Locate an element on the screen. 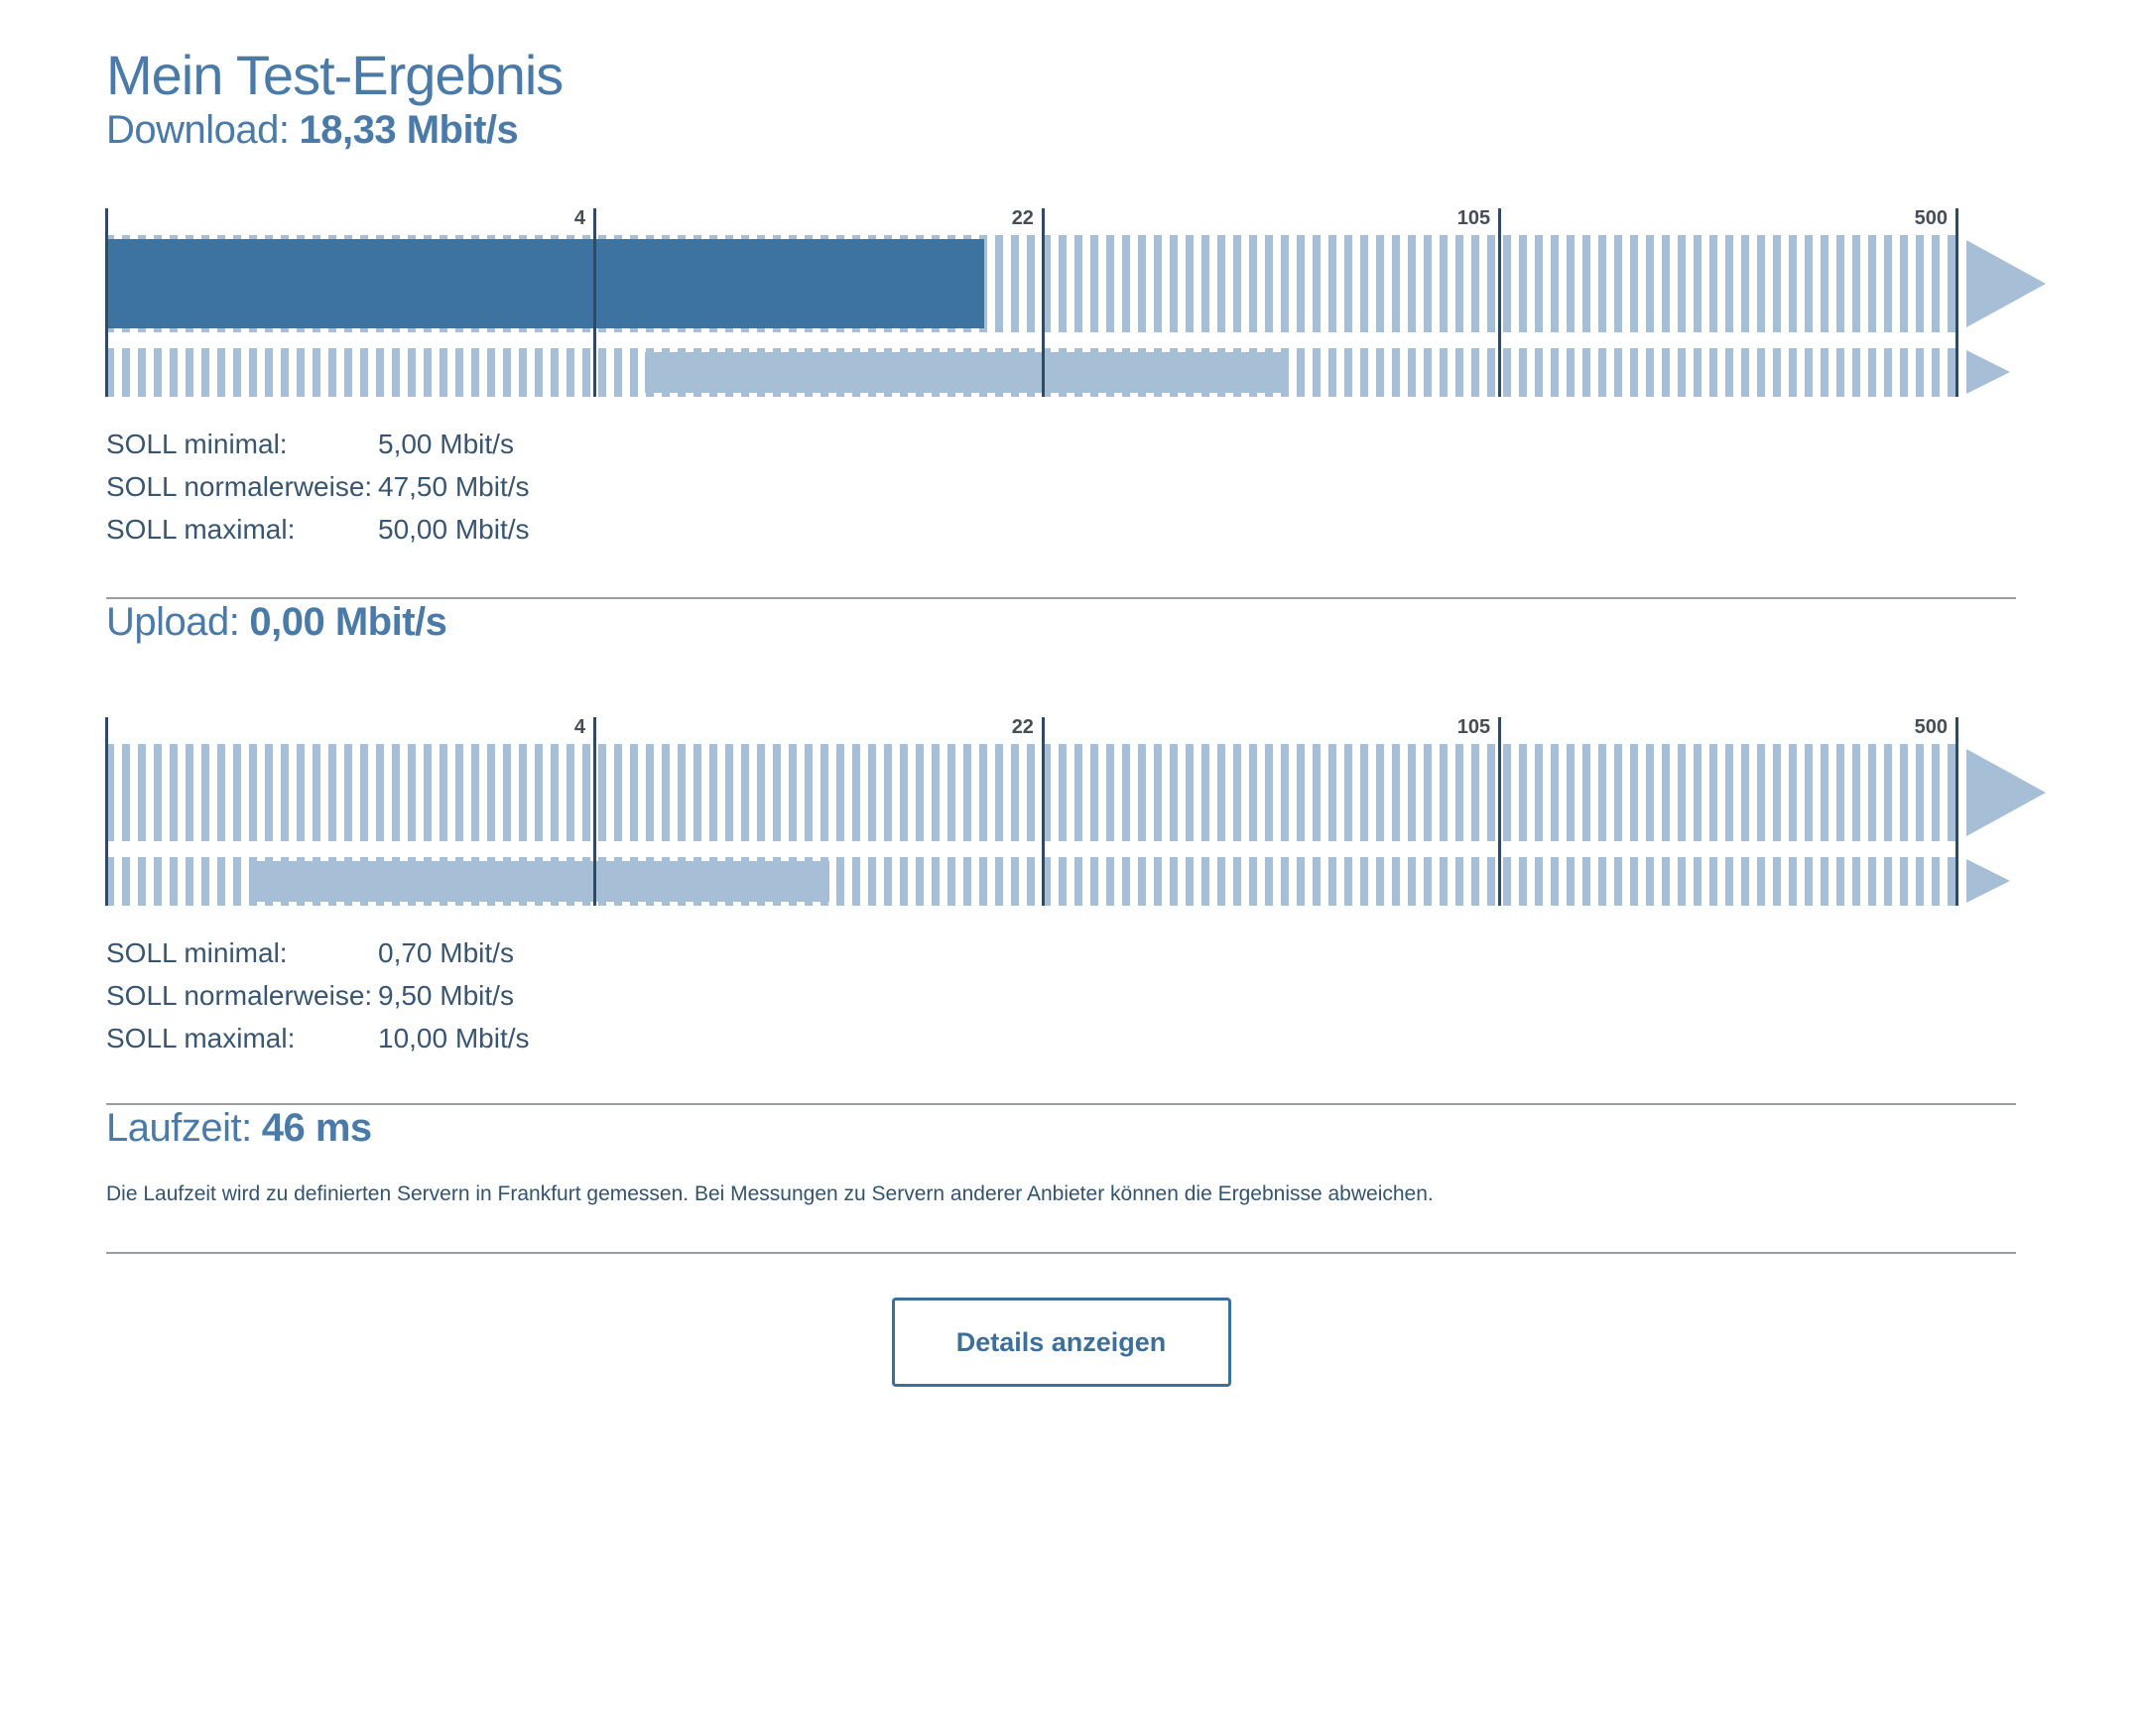 Image resolution: width=2143 pixels, height=1736 pixels. soll-maximal-value: 10,00 Mbit/s is located at coordinates (454, 1038).